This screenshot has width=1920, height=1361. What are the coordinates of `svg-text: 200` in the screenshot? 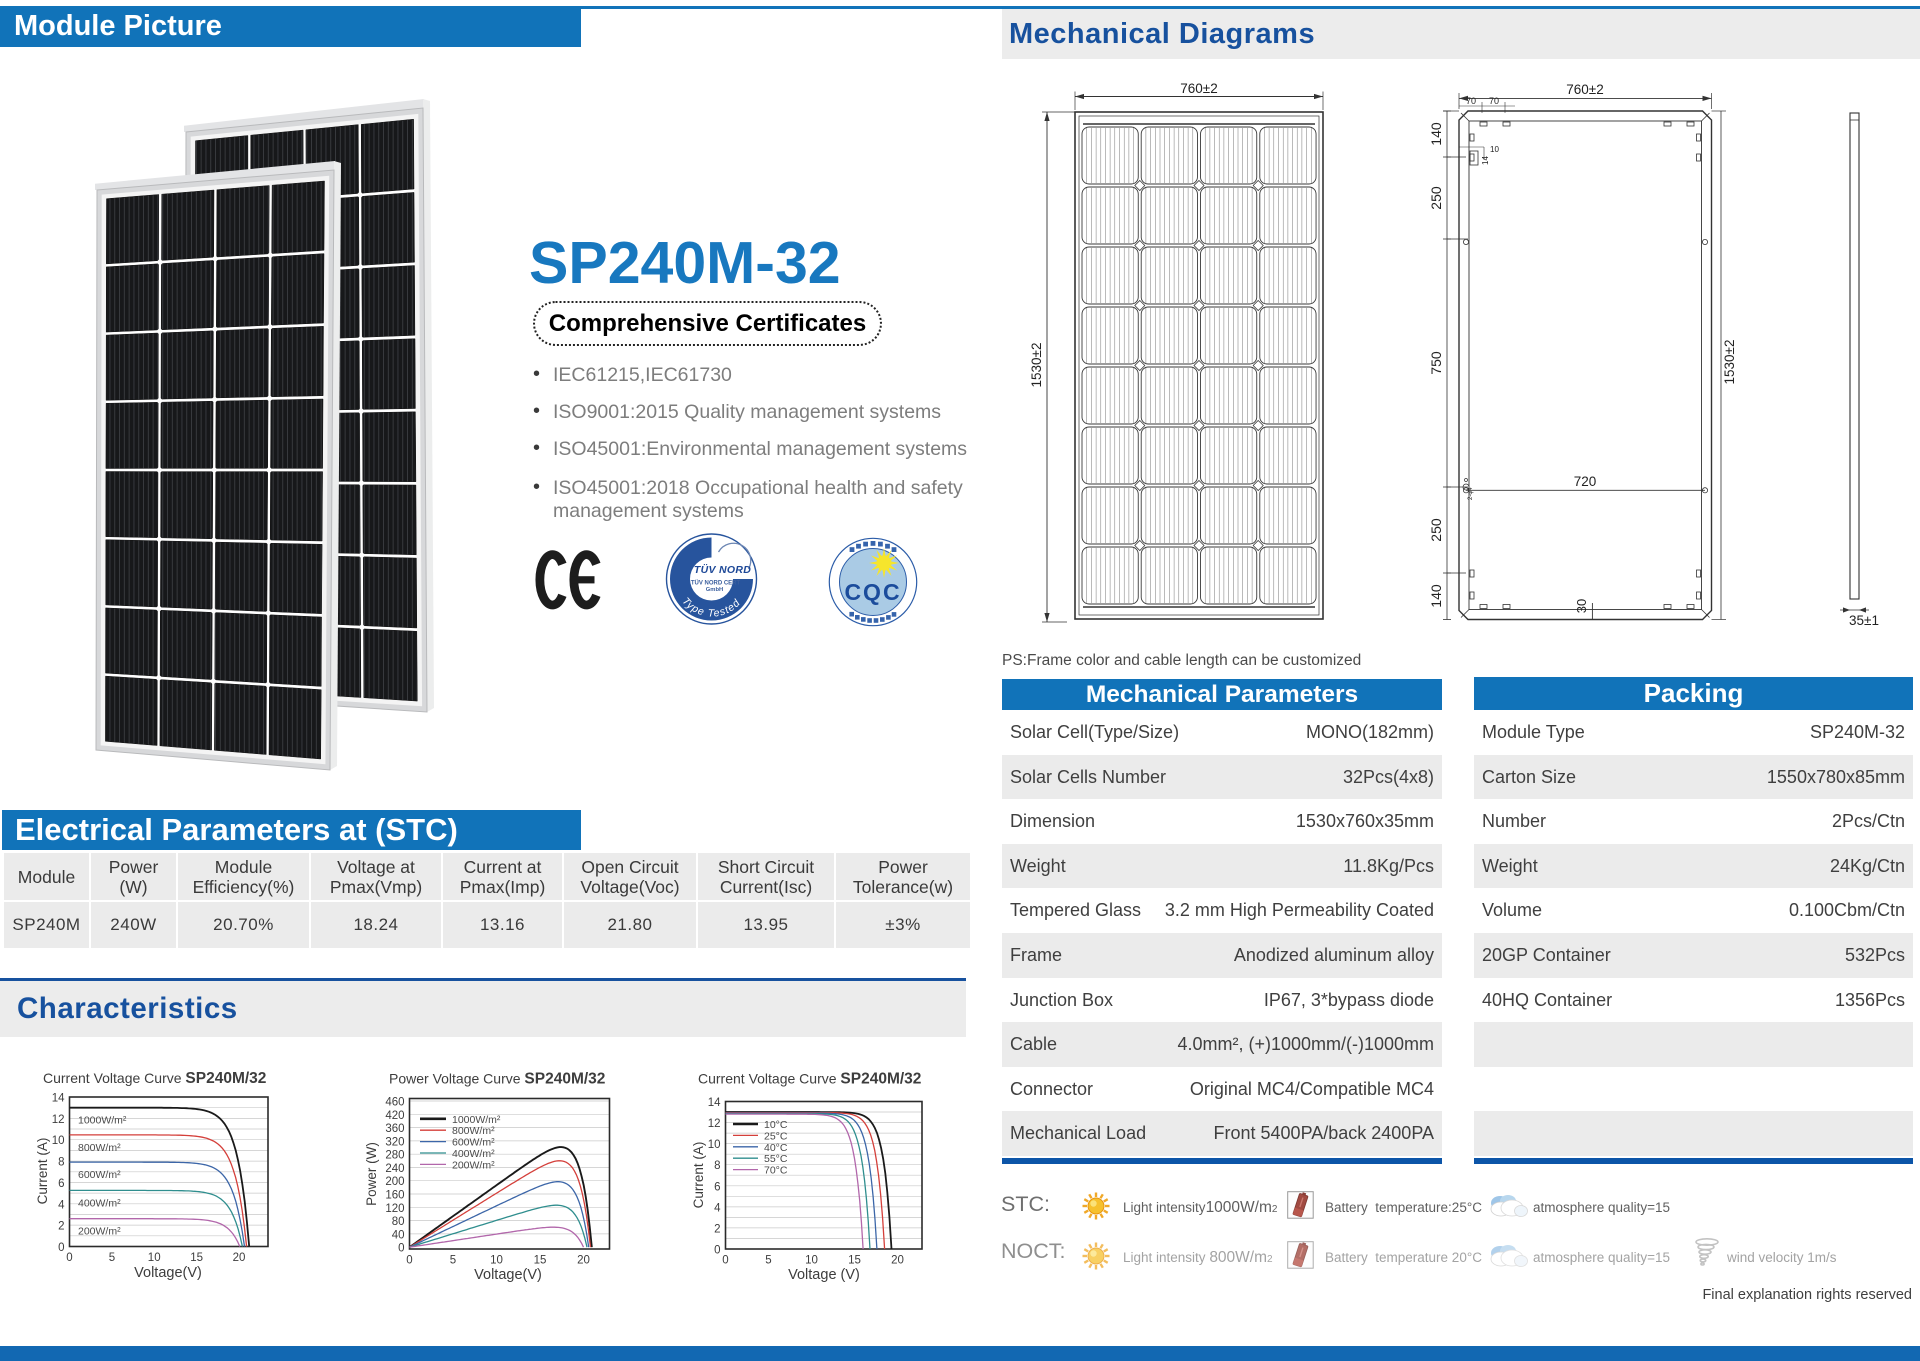 It's located at (394, 1182).